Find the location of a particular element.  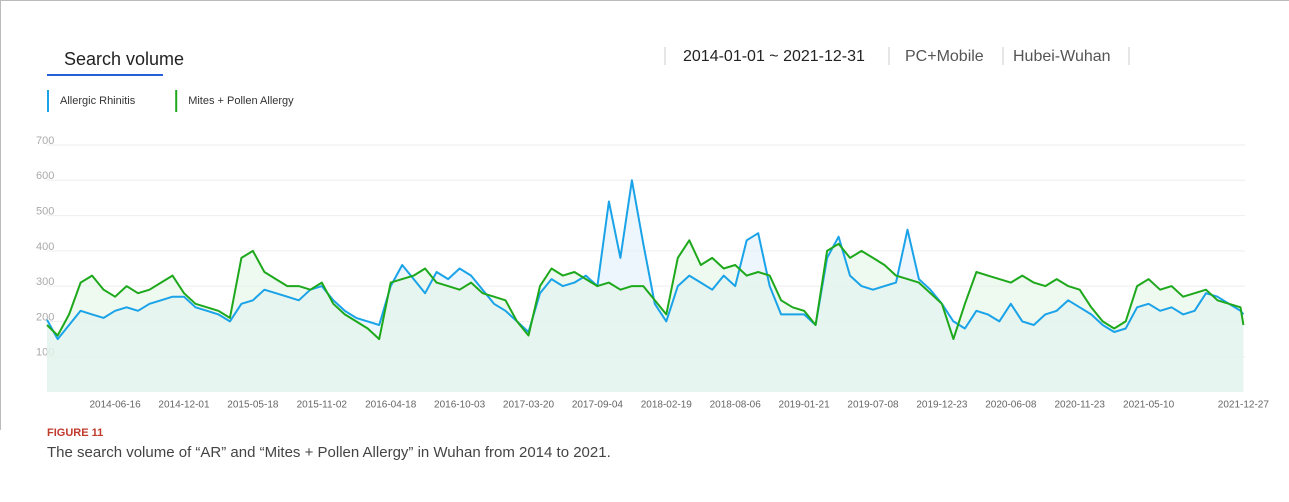

y-tick-label: 400 is located at coordinates (45, 247).